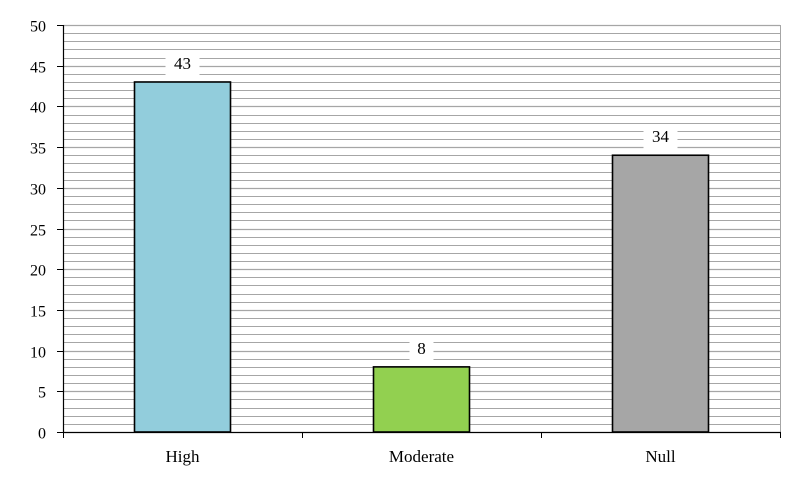 This screenshot has width=795, height=477. I want to click on x-tick-label: Null, so click(660, 456).